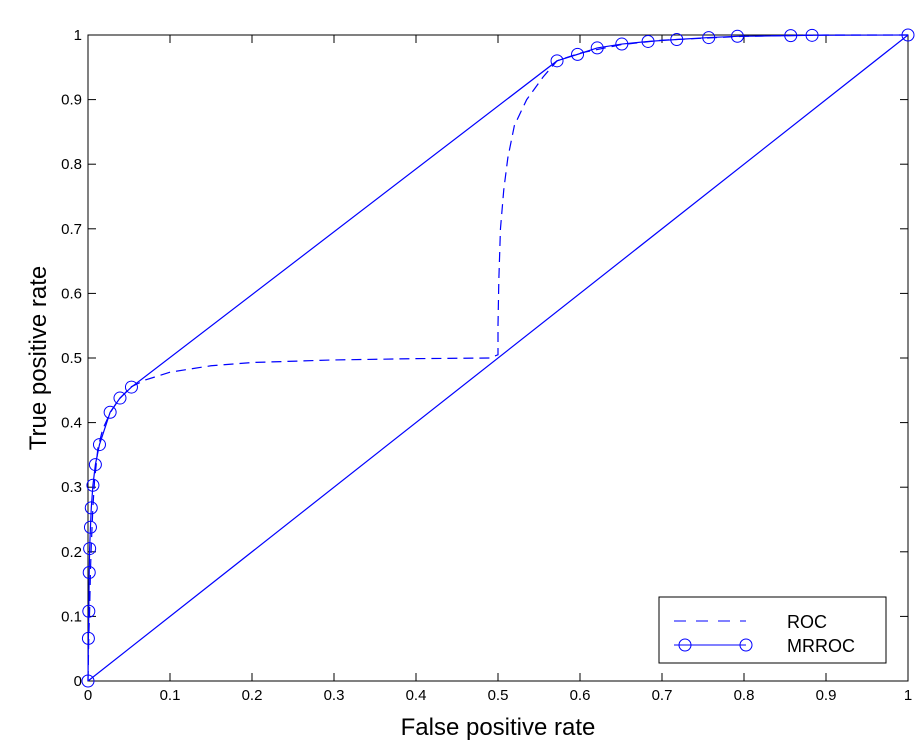  What do you see at coordinates (71, 229) in the screenshot?
I see `y-tick-label: 0.7` at bounding box center [71, 229].